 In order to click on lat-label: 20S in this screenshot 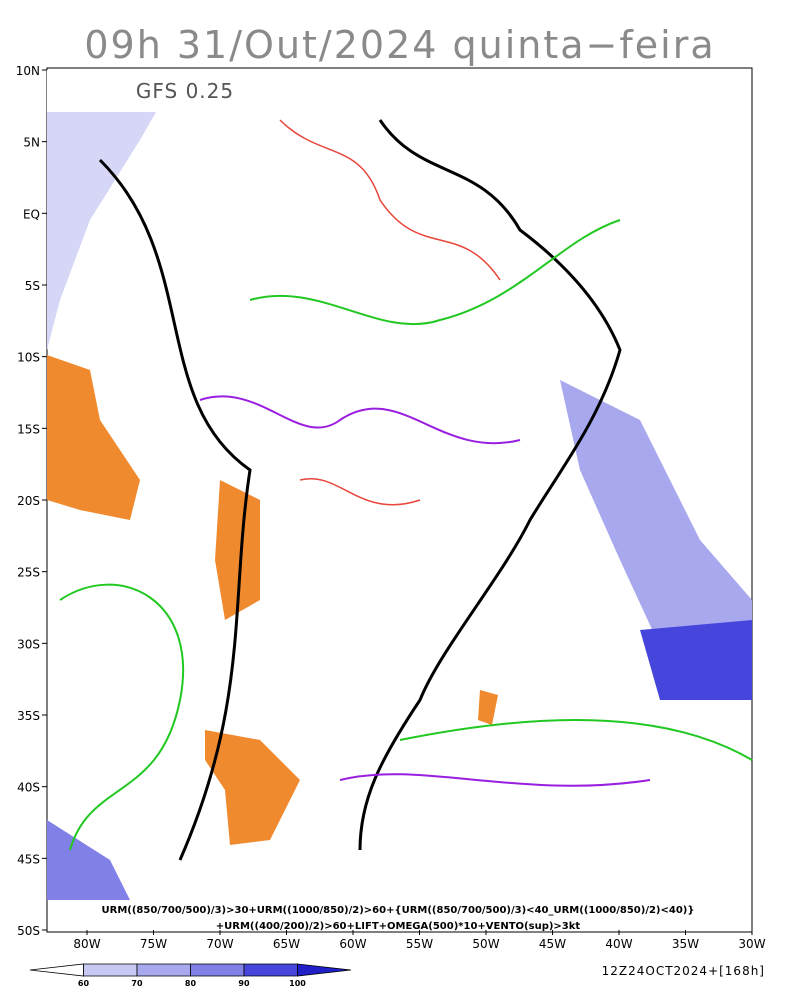, I will do `click(28, 501)`.